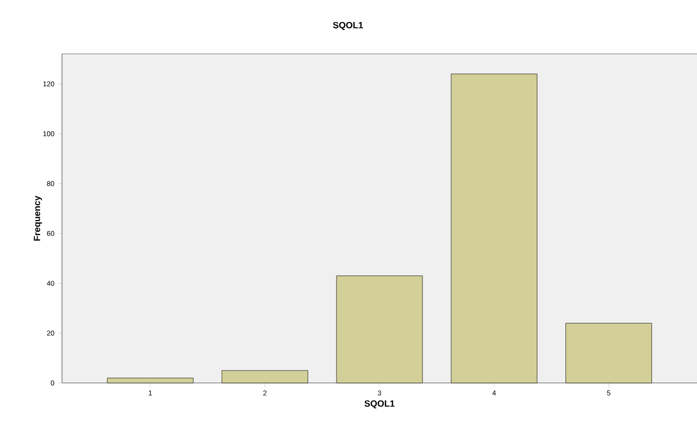  Describe the element at coordinates (379, 404) in the screenshot. I see `x-axis-title: SQOL1` at that location.